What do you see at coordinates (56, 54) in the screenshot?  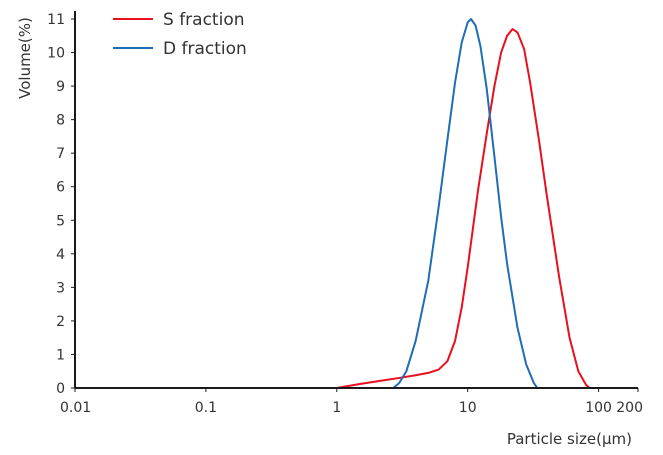 I see `y-tick-label: 10` at bounding box center [56, 54].